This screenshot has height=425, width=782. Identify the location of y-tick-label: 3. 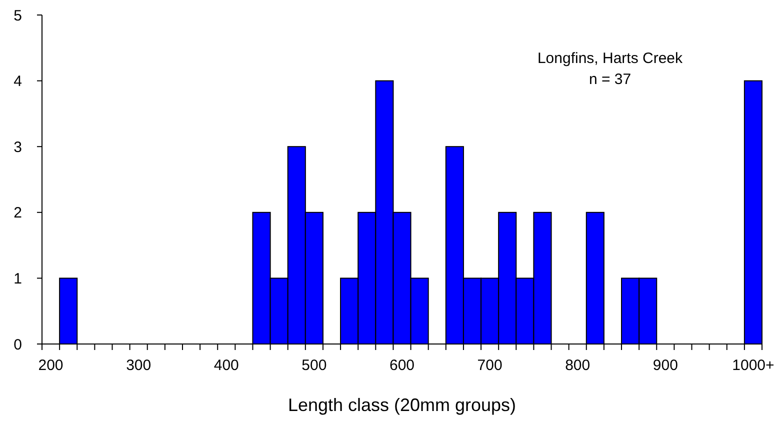
(18, 147).